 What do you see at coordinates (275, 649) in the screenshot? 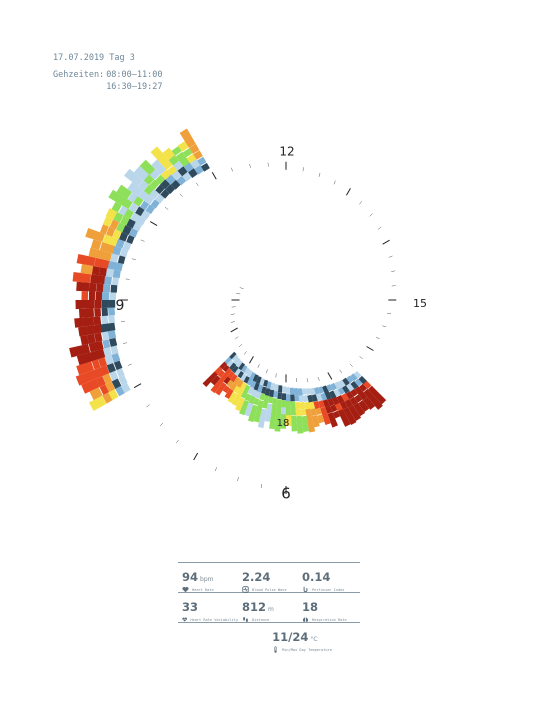
I see `thermometer-icon` at bounding box center [275, 649].